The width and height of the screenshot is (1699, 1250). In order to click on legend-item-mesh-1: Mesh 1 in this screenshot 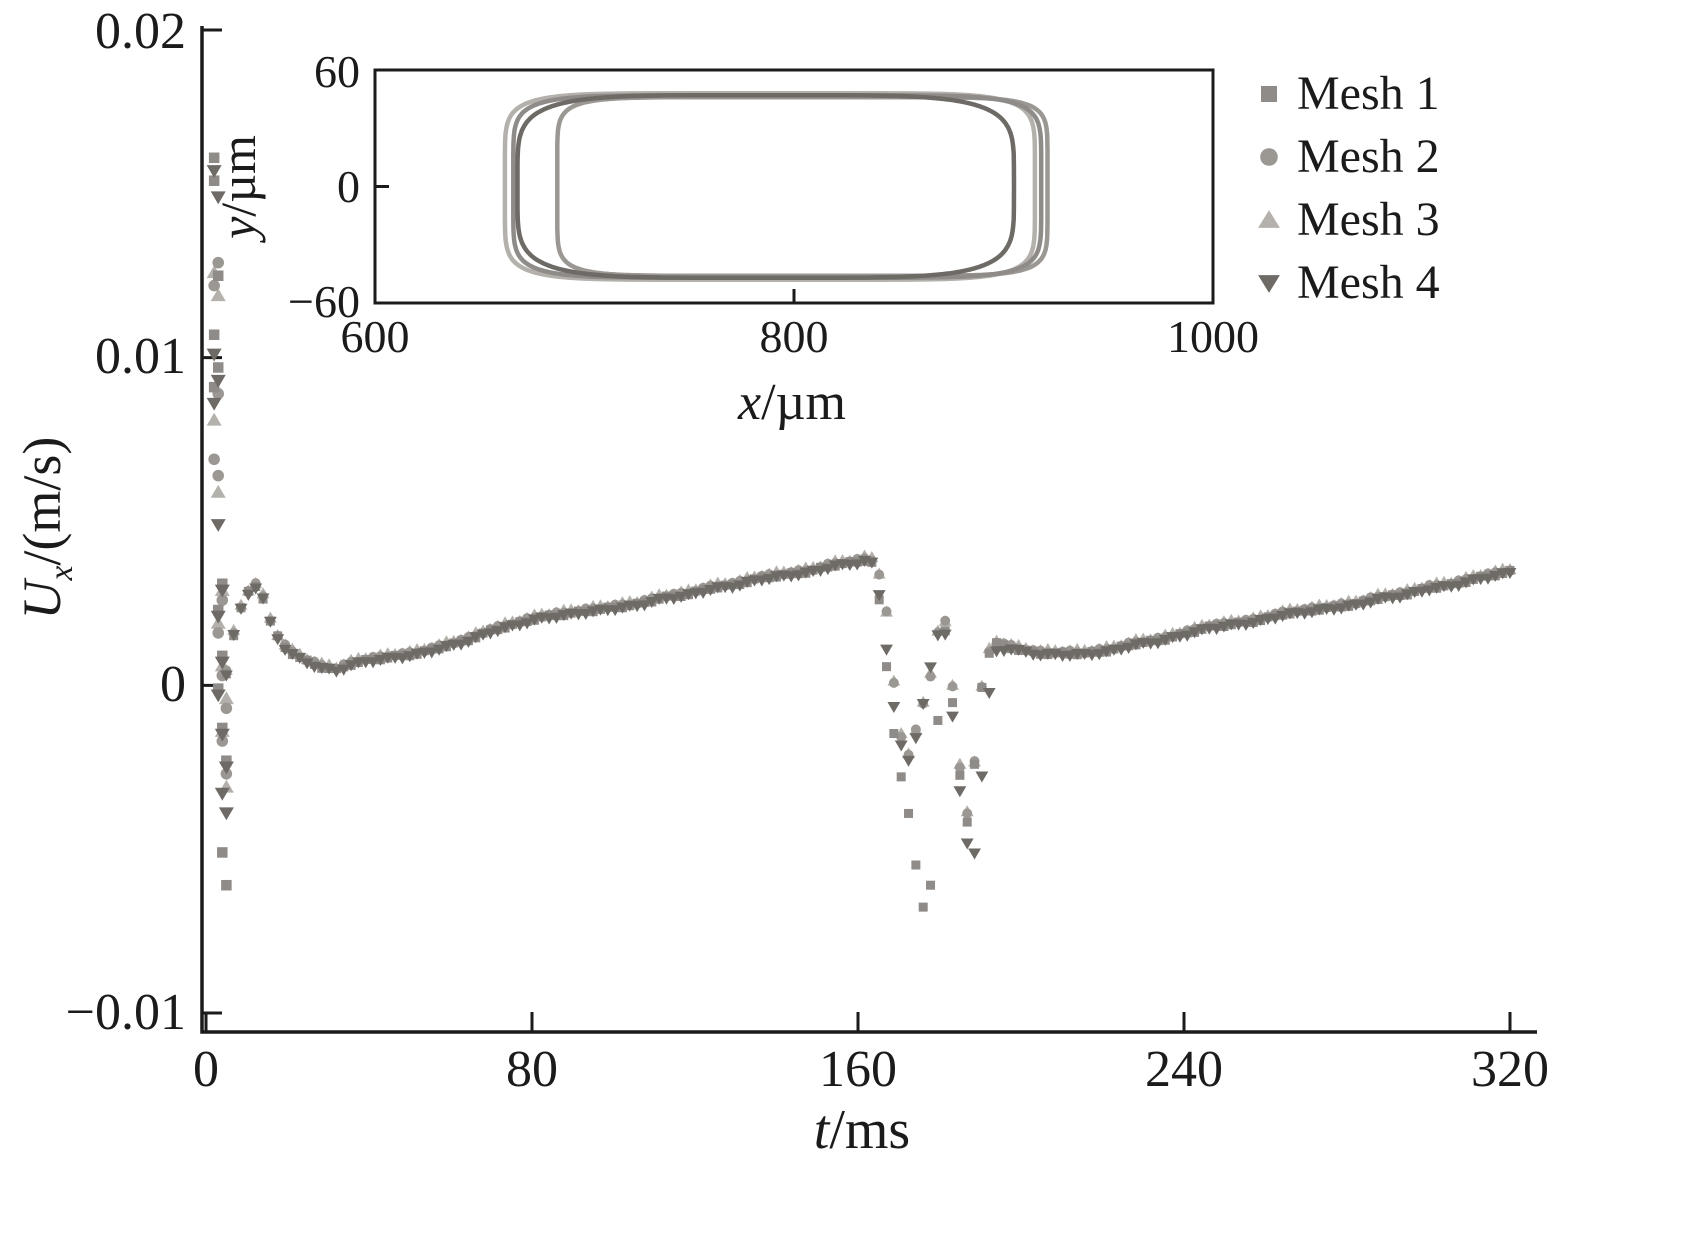, I will do `click(1348, 94)`.